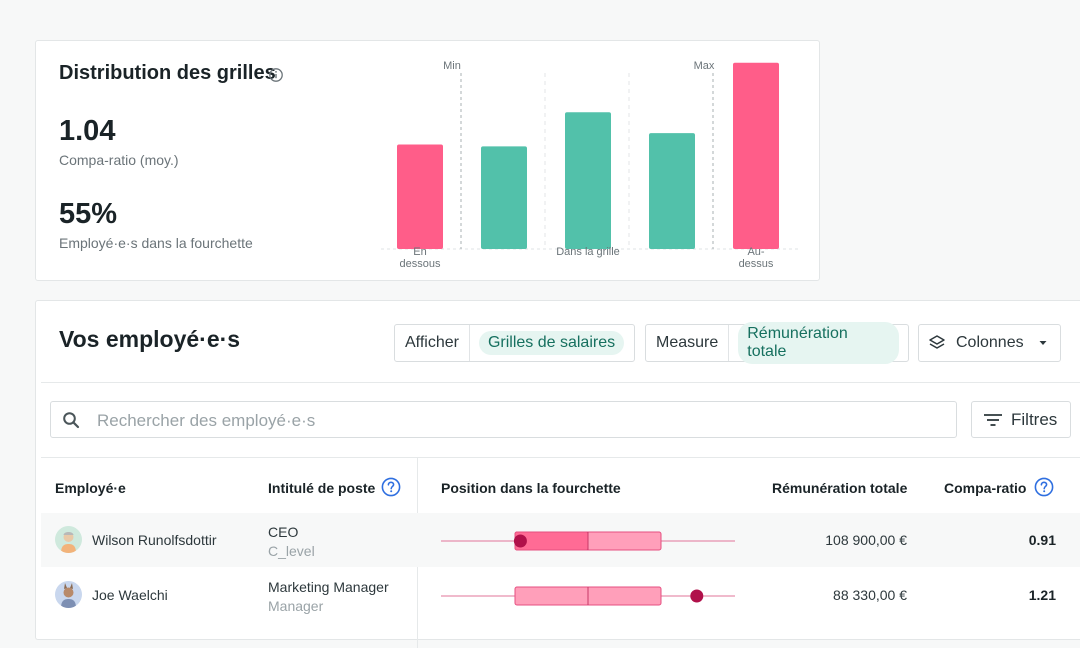  Describe the element at coordinates (328, 587) in the screenshot. I see `job-title: Marketing Manager` at that location.